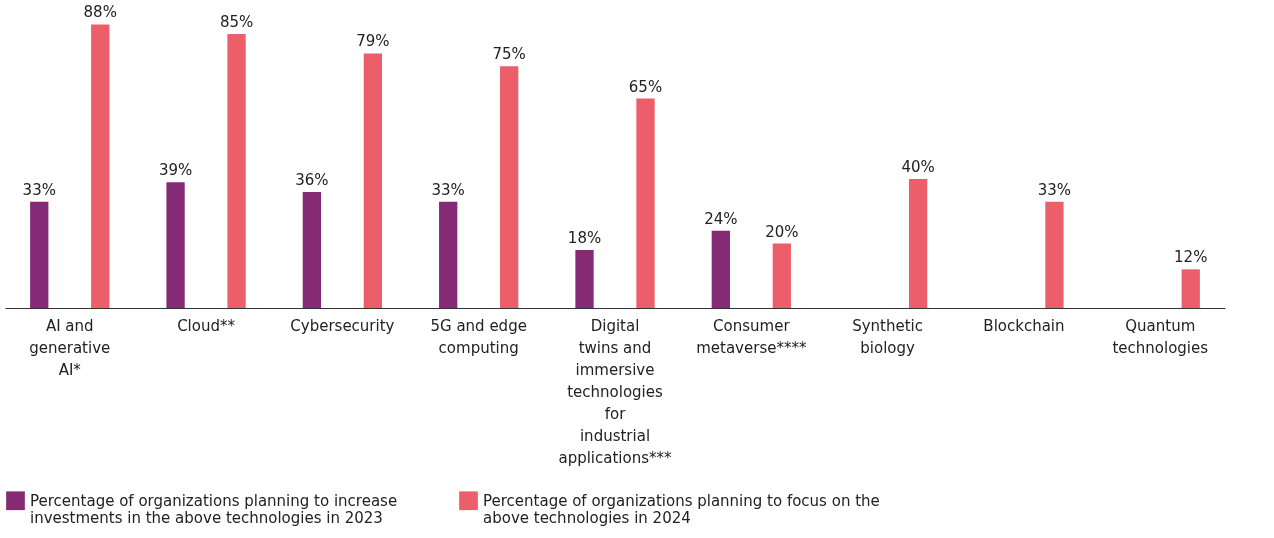 This screenshot has height=538, width=1274. What do you see at coordinates (615, 391) in the screenshot?
I see `x-tick-label: Digital twins and immersive technologies for industrial applications***` at bounding box center [615, 391].